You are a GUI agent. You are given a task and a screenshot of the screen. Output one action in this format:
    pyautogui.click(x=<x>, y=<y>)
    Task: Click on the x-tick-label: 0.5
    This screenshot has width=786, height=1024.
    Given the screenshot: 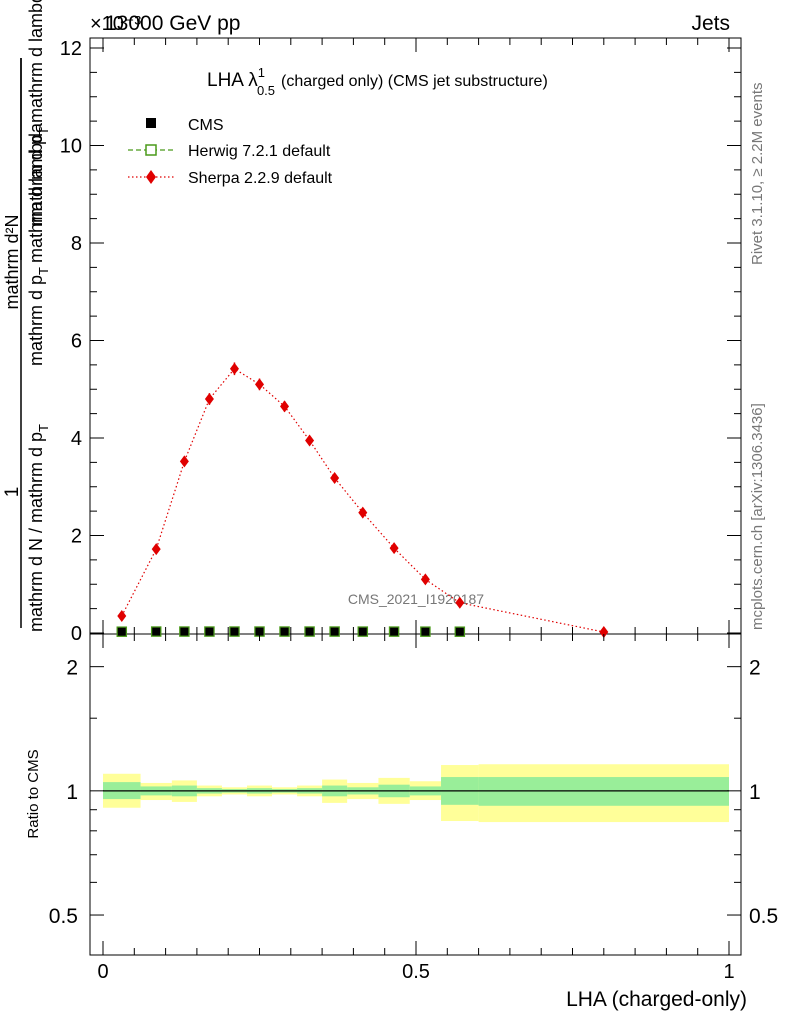 What is the action you would take?
    pyautogui.click(x=416, y=972)
    